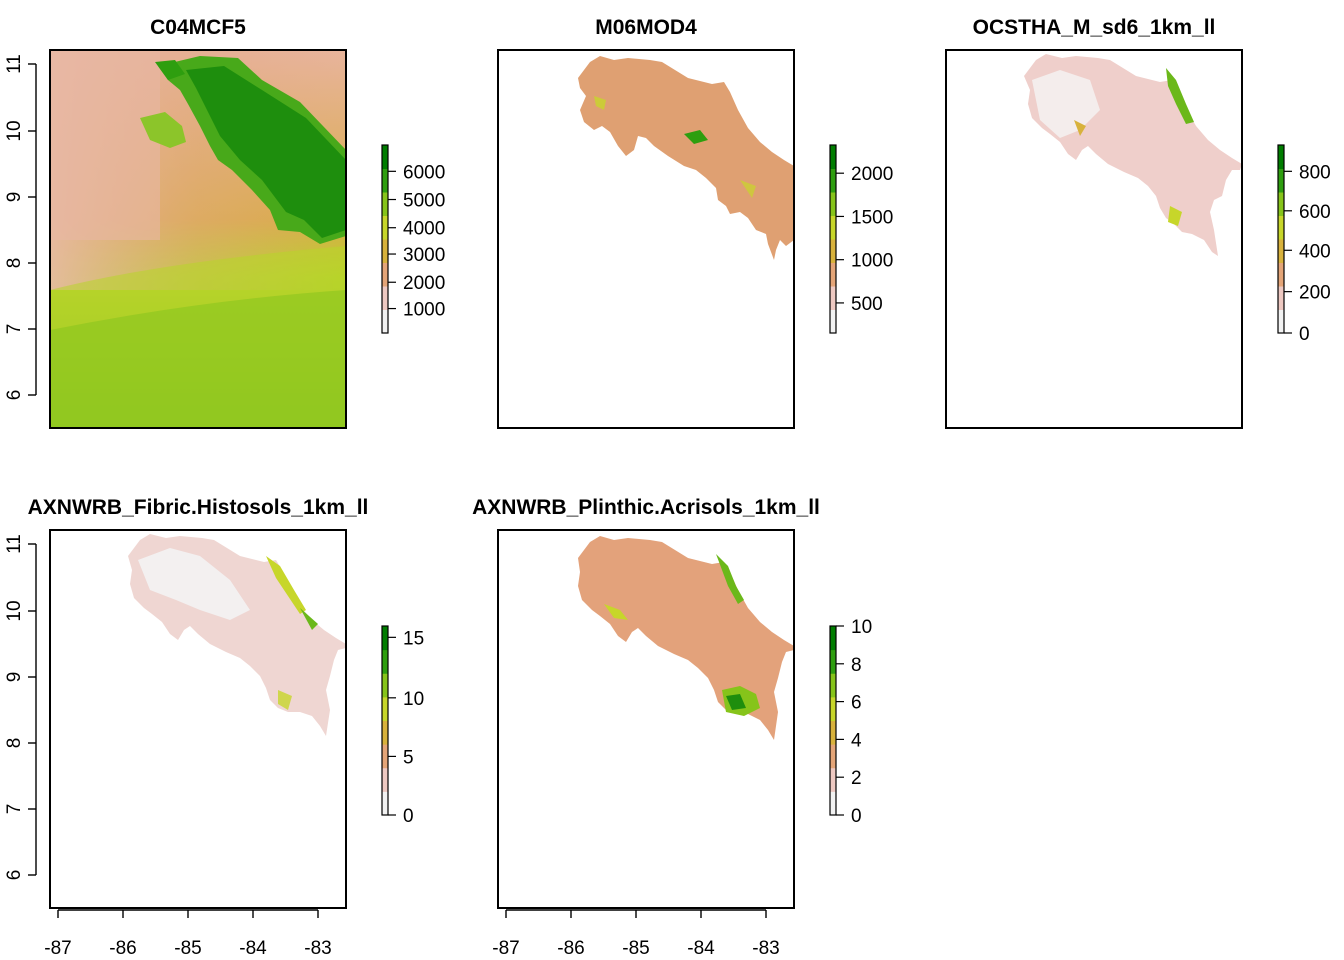 The height and width of the screenshot is (960, 1344). I want to click on panel-histosols: AXNWRB_Fibric.Histosols_1km_ll, so click(198, 616).